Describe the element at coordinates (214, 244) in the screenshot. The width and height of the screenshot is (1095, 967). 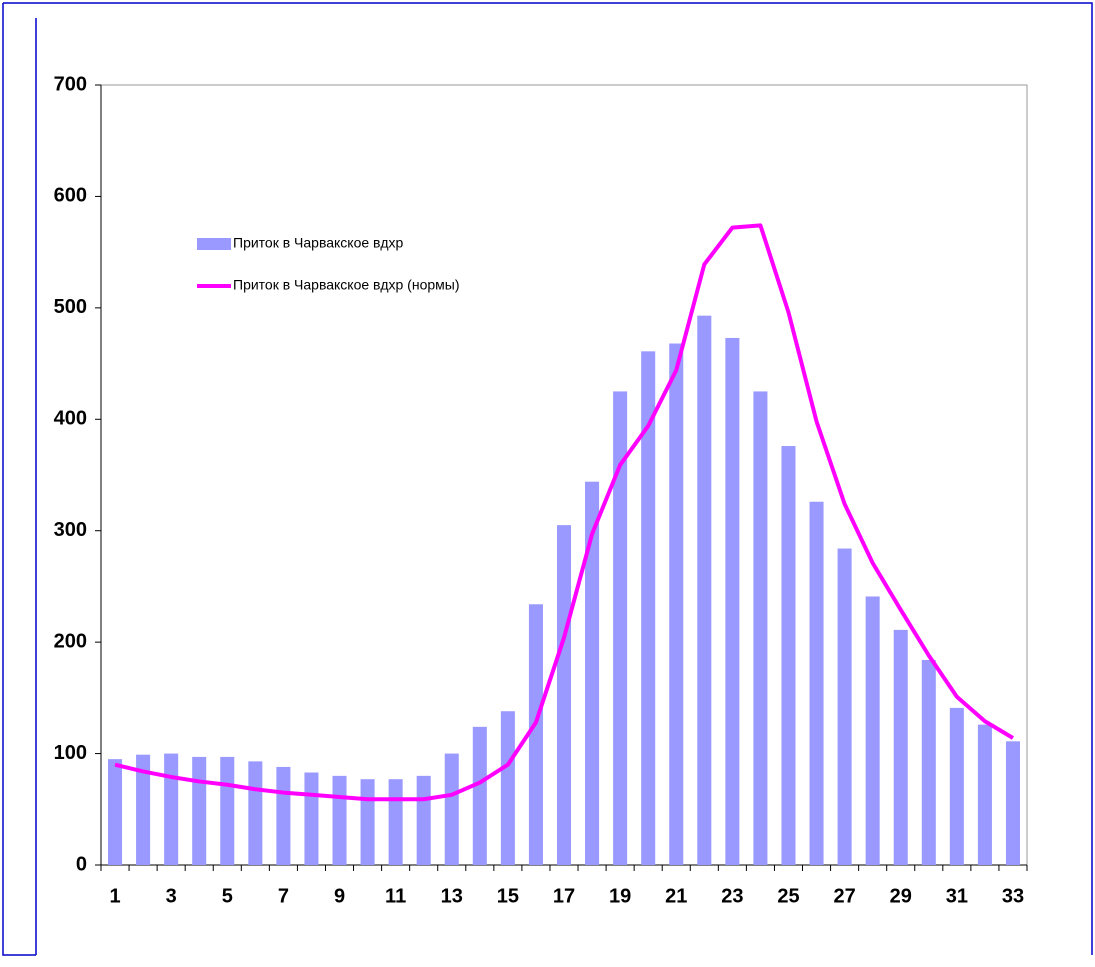
I see `legend-key` at that location.